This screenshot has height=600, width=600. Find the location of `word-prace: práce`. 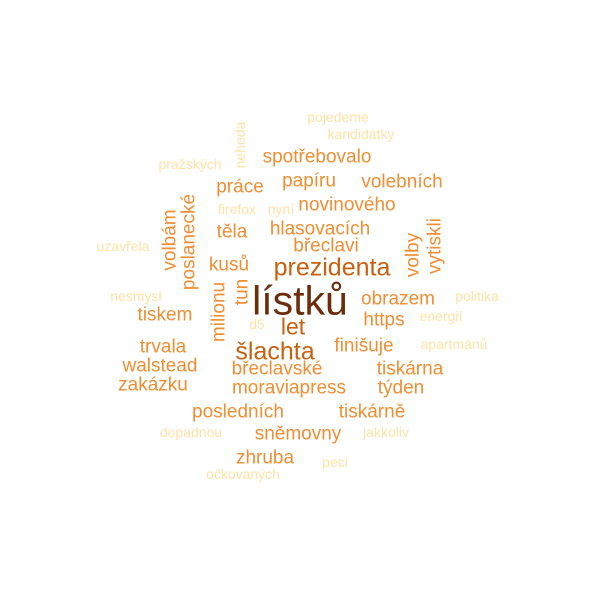

word-prace: práce is located at coordinates (240, 187).